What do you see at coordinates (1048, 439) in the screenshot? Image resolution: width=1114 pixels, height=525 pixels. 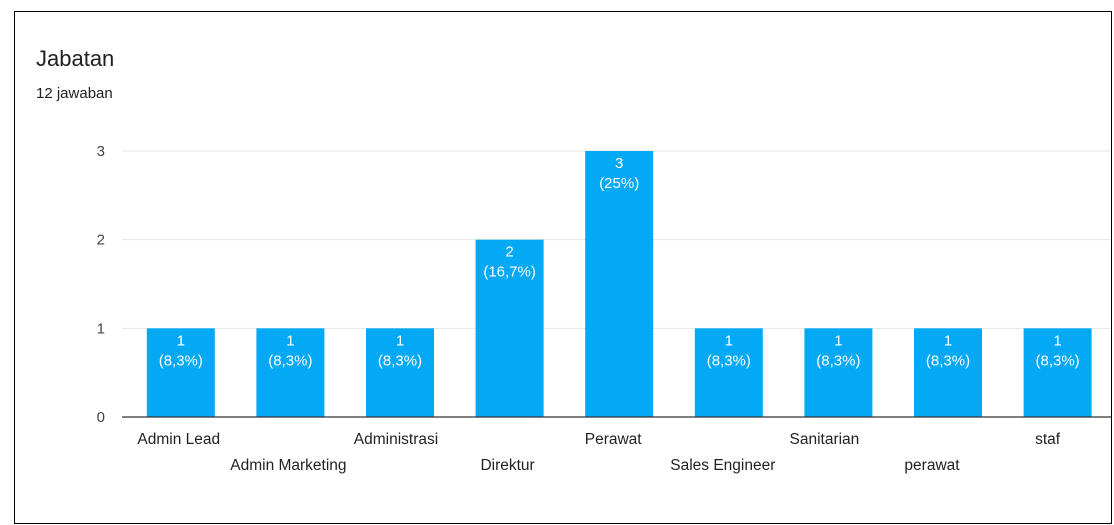 I see `x-category-label: staf` at bounding box center [1048, 439].